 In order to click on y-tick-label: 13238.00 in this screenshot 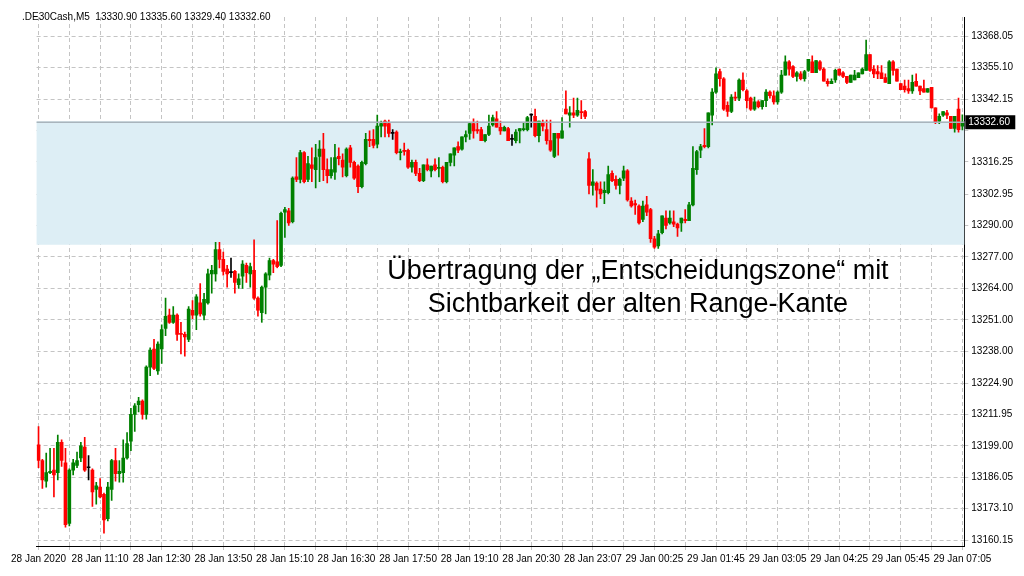, I will do `click(992, 351)`.